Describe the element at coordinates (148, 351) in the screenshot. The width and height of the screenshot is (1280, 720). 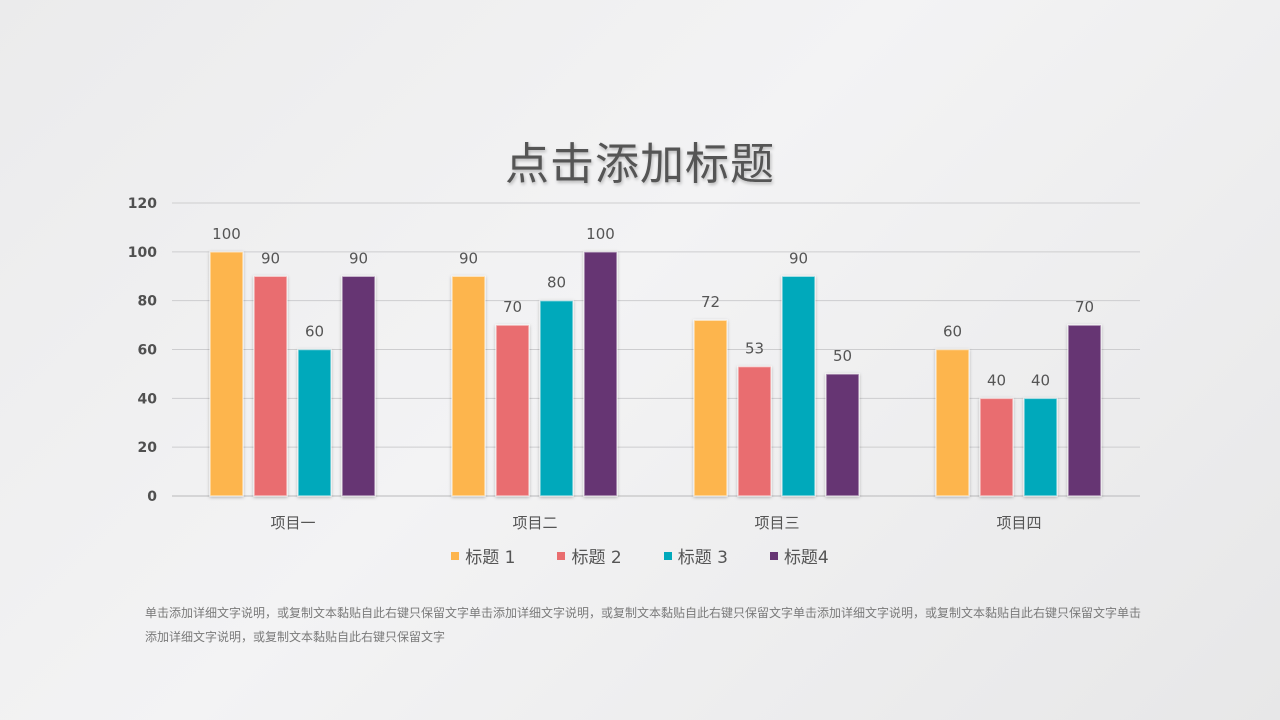
I see `y-tick-label: 60` at that location.